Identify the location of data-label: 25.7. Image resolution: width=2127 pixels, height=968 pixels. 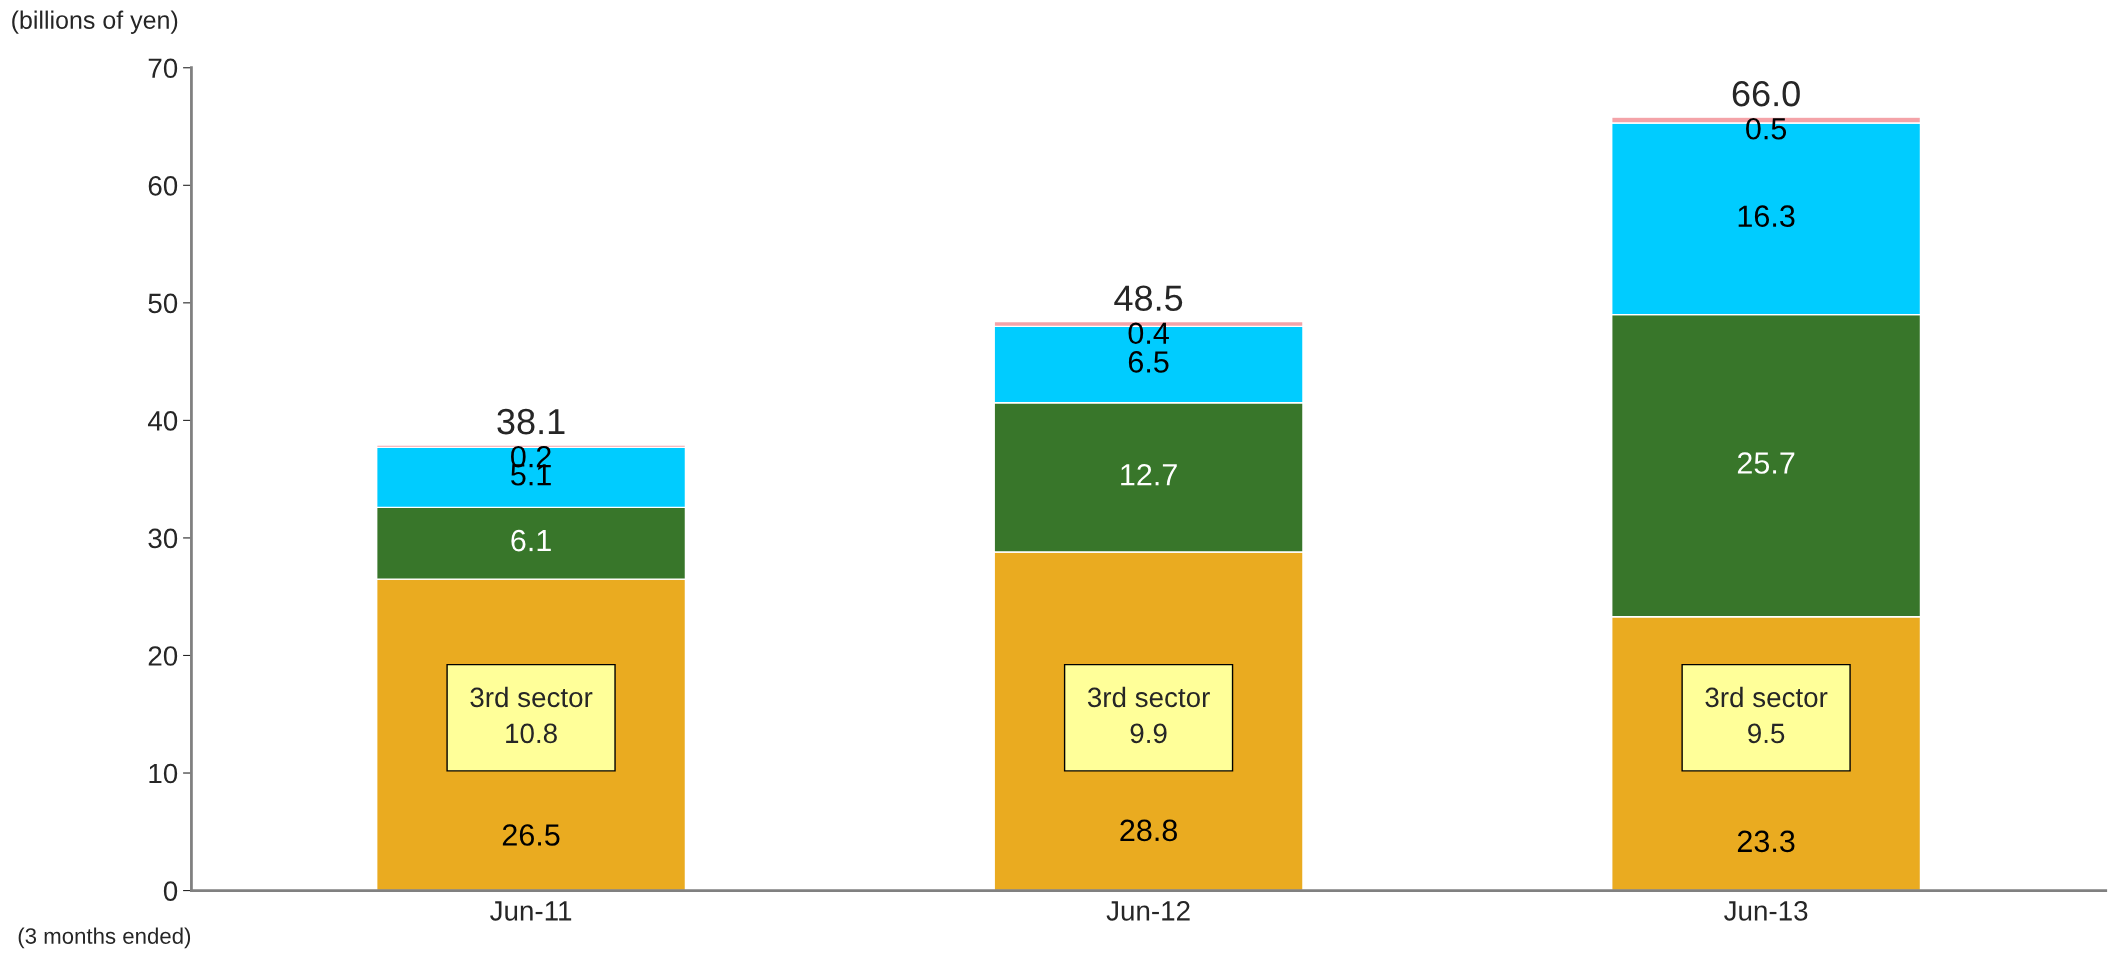
(1766, 463).